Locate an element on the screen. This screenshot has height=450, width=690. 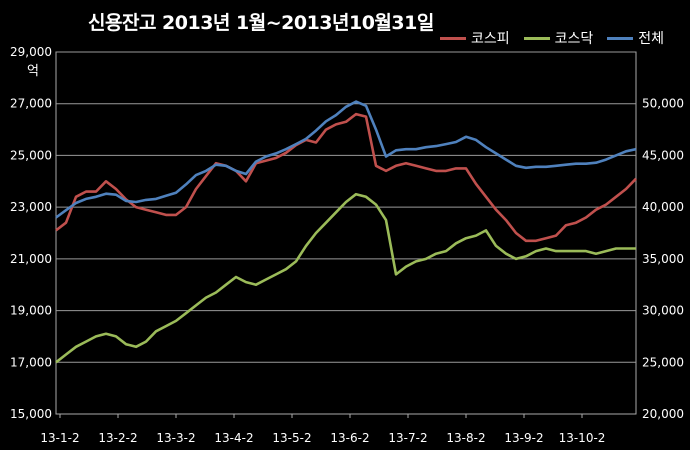
legend-label-kospi: 코스피 is located at coordinates (490, 39).